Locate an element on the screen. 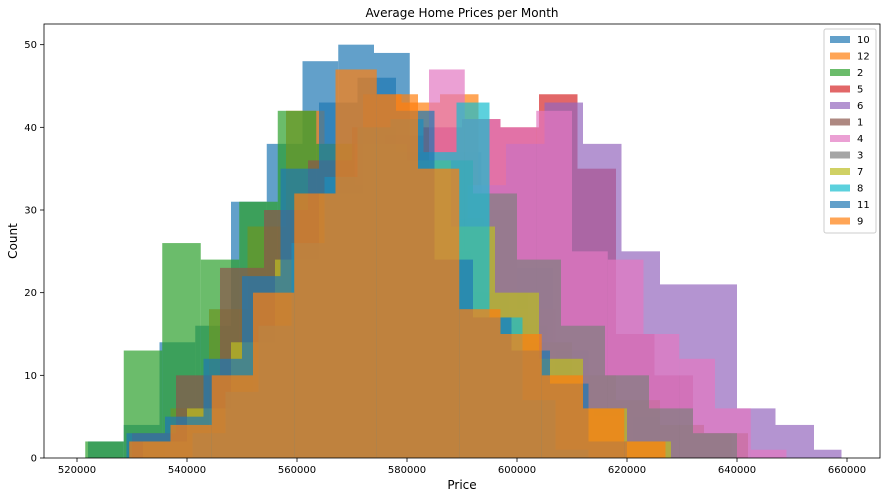 The height and width of the screenshot is (499, 888). legend-item: 6 is located at coordinates (846, 106).